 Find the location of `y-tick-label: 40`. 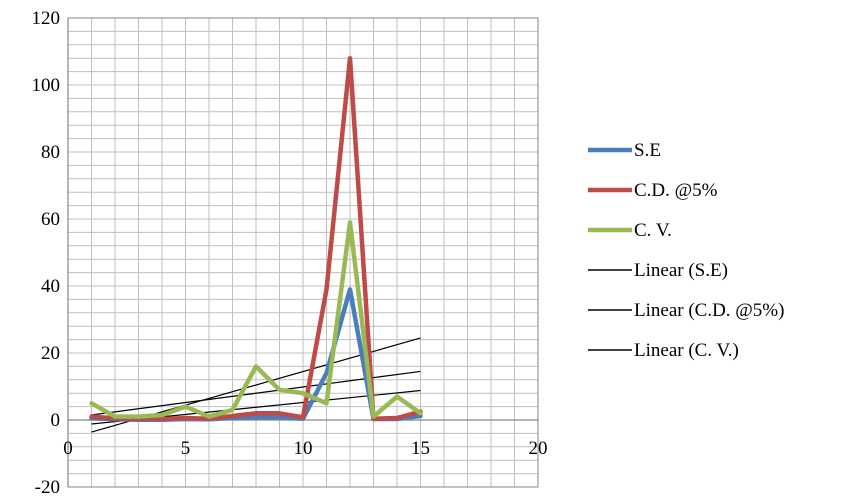

y-tick-label: 40 is located at coordinates (50, 286).